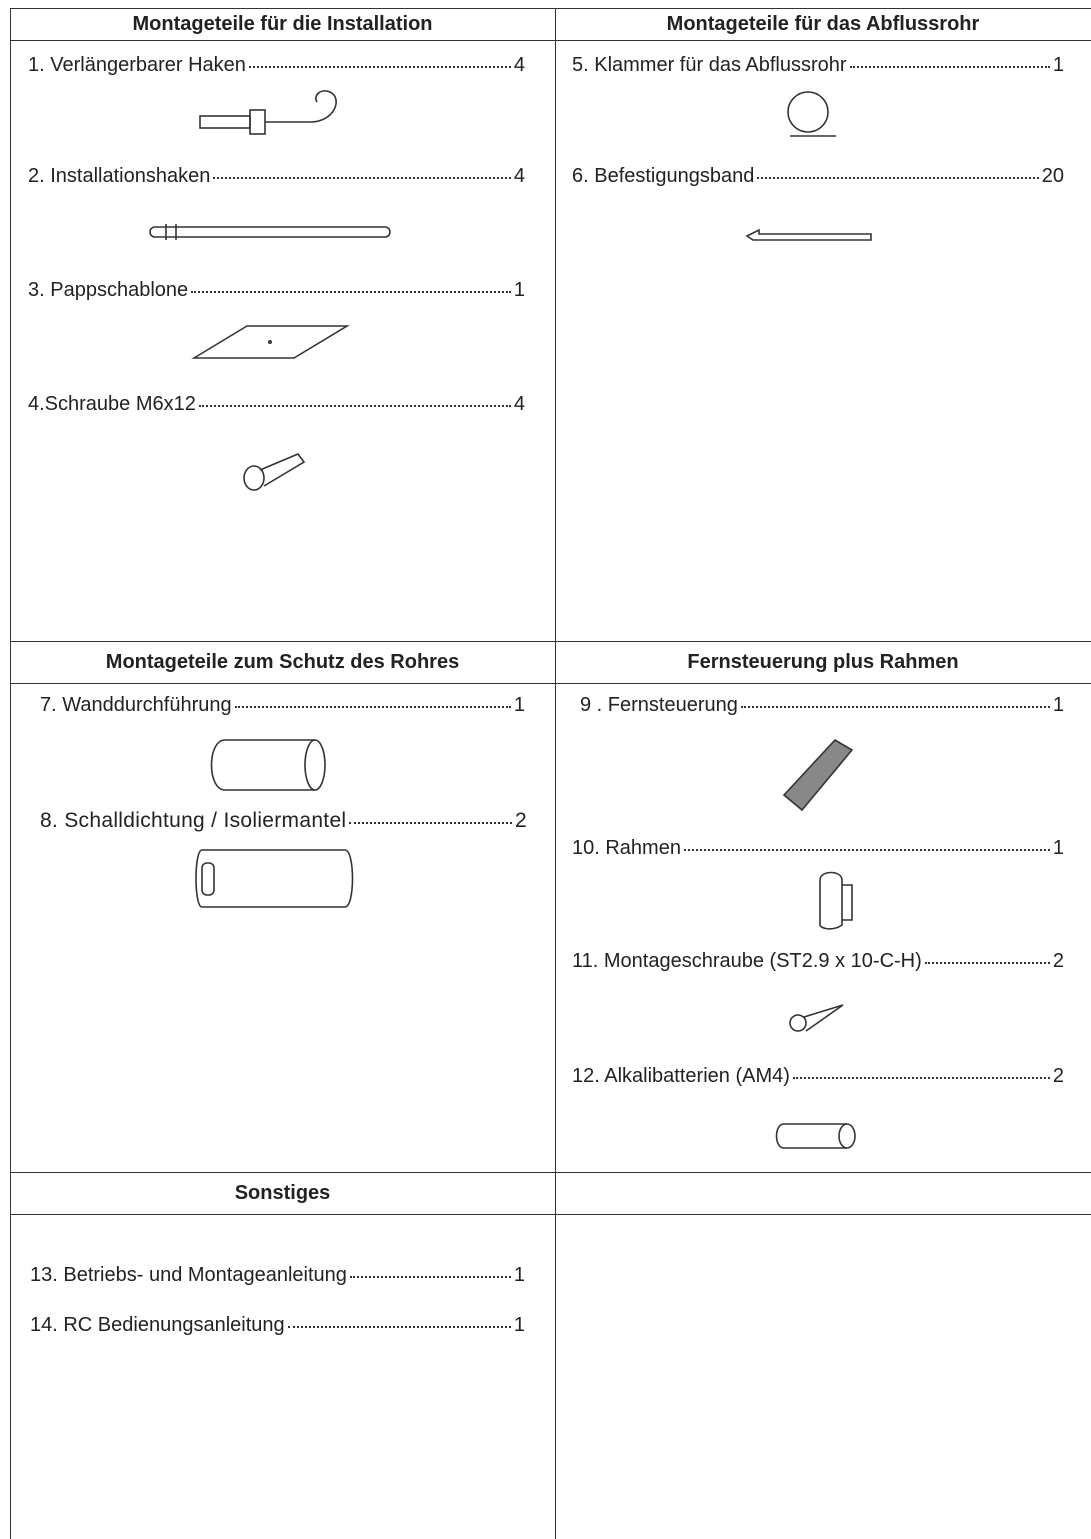 The height and width of the screenshot is (1539, 1091). Describe the element at coordinates (193, 820) in the screenshot. I see `item-label: 8. Schalldichtung / Isoliermantel` at that location.